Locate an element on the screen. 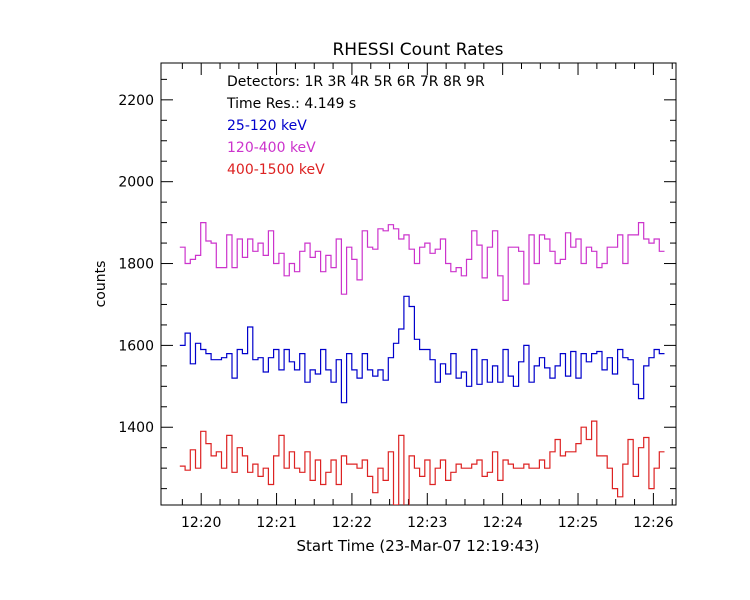 The image size is (750, 600). y-tick-label: 1400 is located at coordinates (136, 428).